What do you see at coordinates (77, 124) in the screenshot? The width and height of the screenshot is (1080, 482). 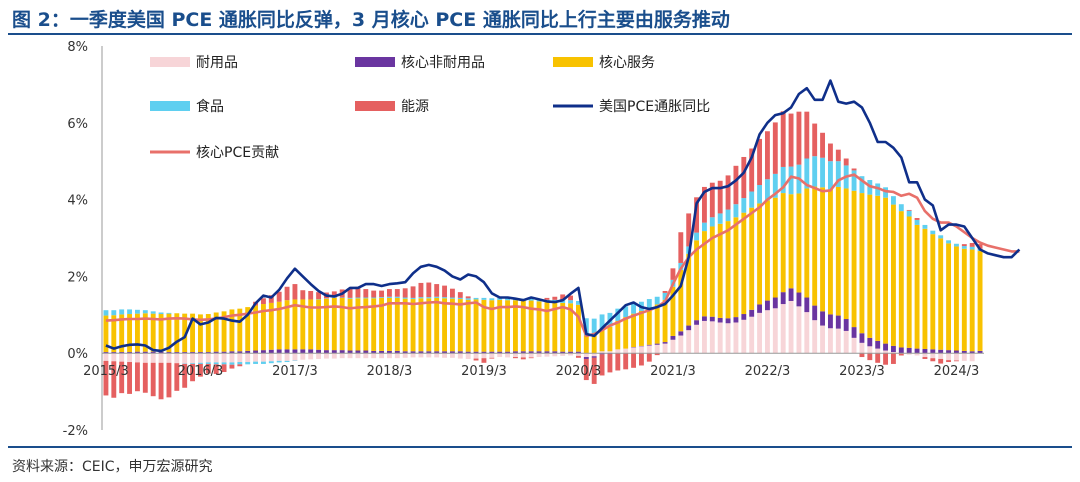 I see `y-tick-label: 6%` at bounding box center [77, 124].